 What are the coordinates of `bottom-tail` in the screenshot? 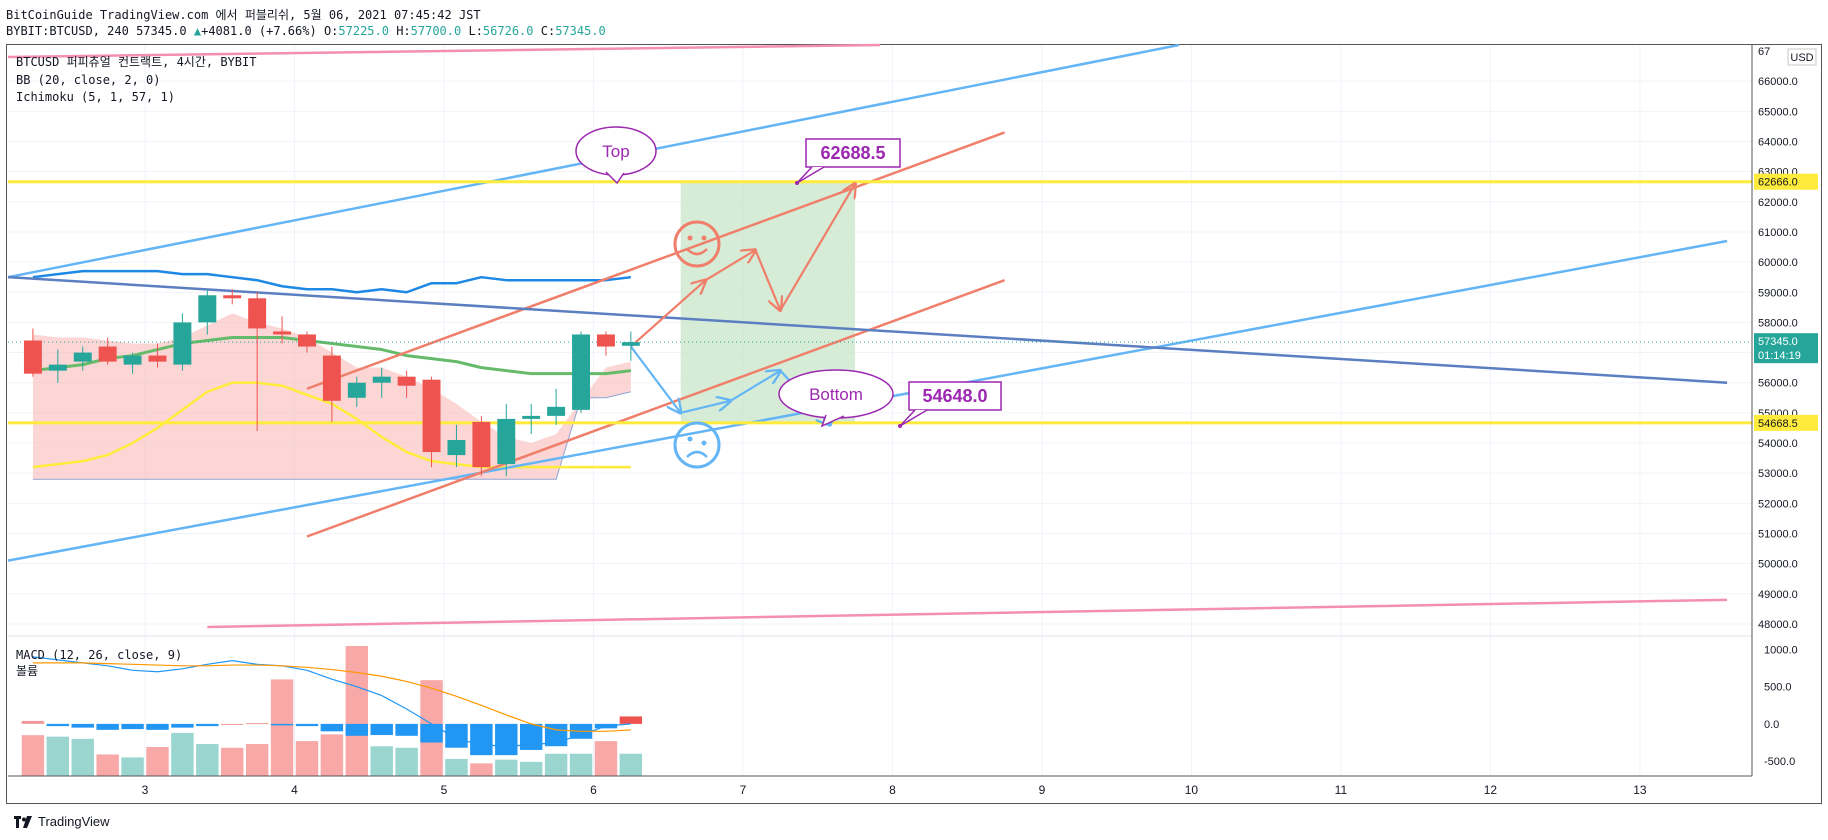 It's located at (832, 421).